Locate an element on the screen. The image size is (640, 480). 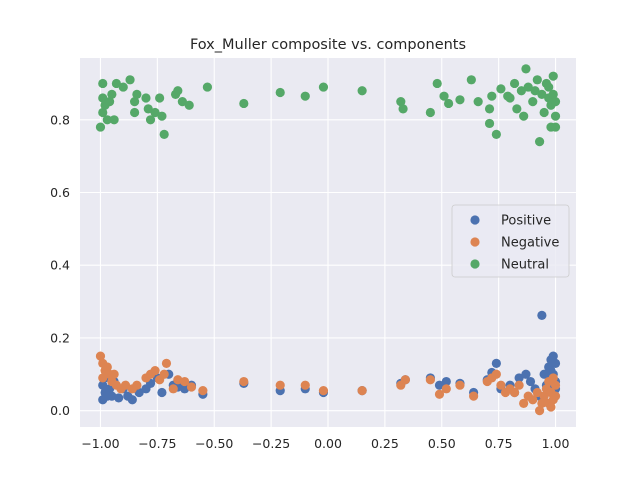
legend: Positive Negative Neutral is located at coordinates (510, 241).